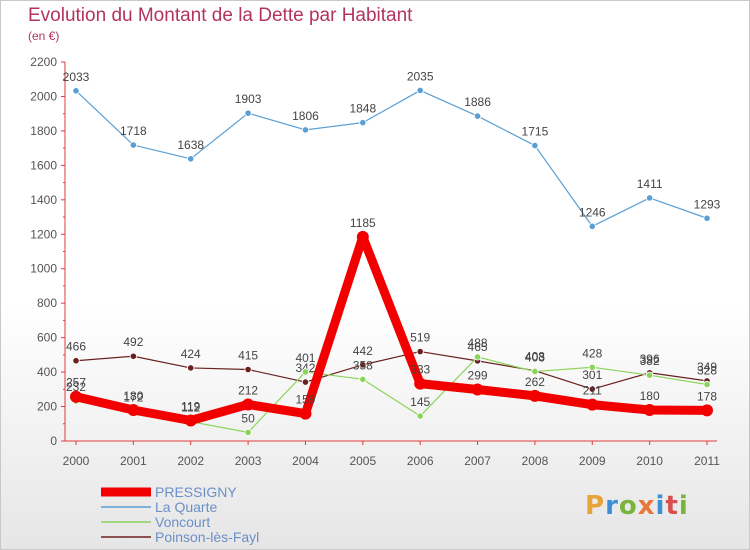 This screenshot has width=750, height=550. What do you see at coordinates (190, 461) in the screenshot?
I see `x-tick-label: 2002` at bounding box center [190, 461].